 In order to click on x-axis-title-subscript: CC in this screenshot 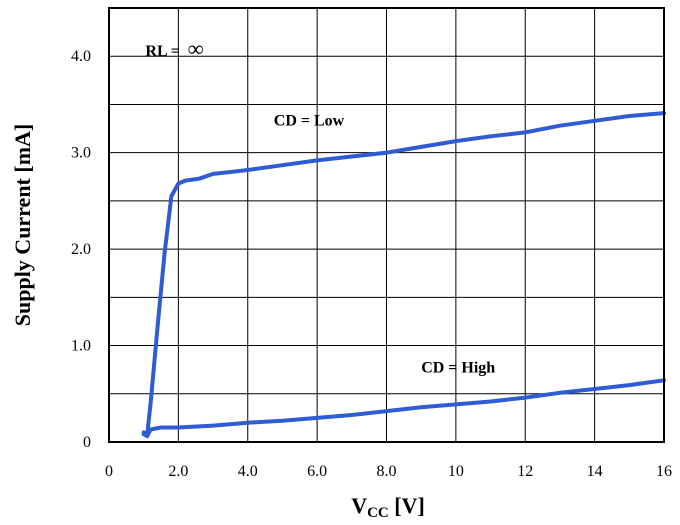, I will do `click(378, 513)`.